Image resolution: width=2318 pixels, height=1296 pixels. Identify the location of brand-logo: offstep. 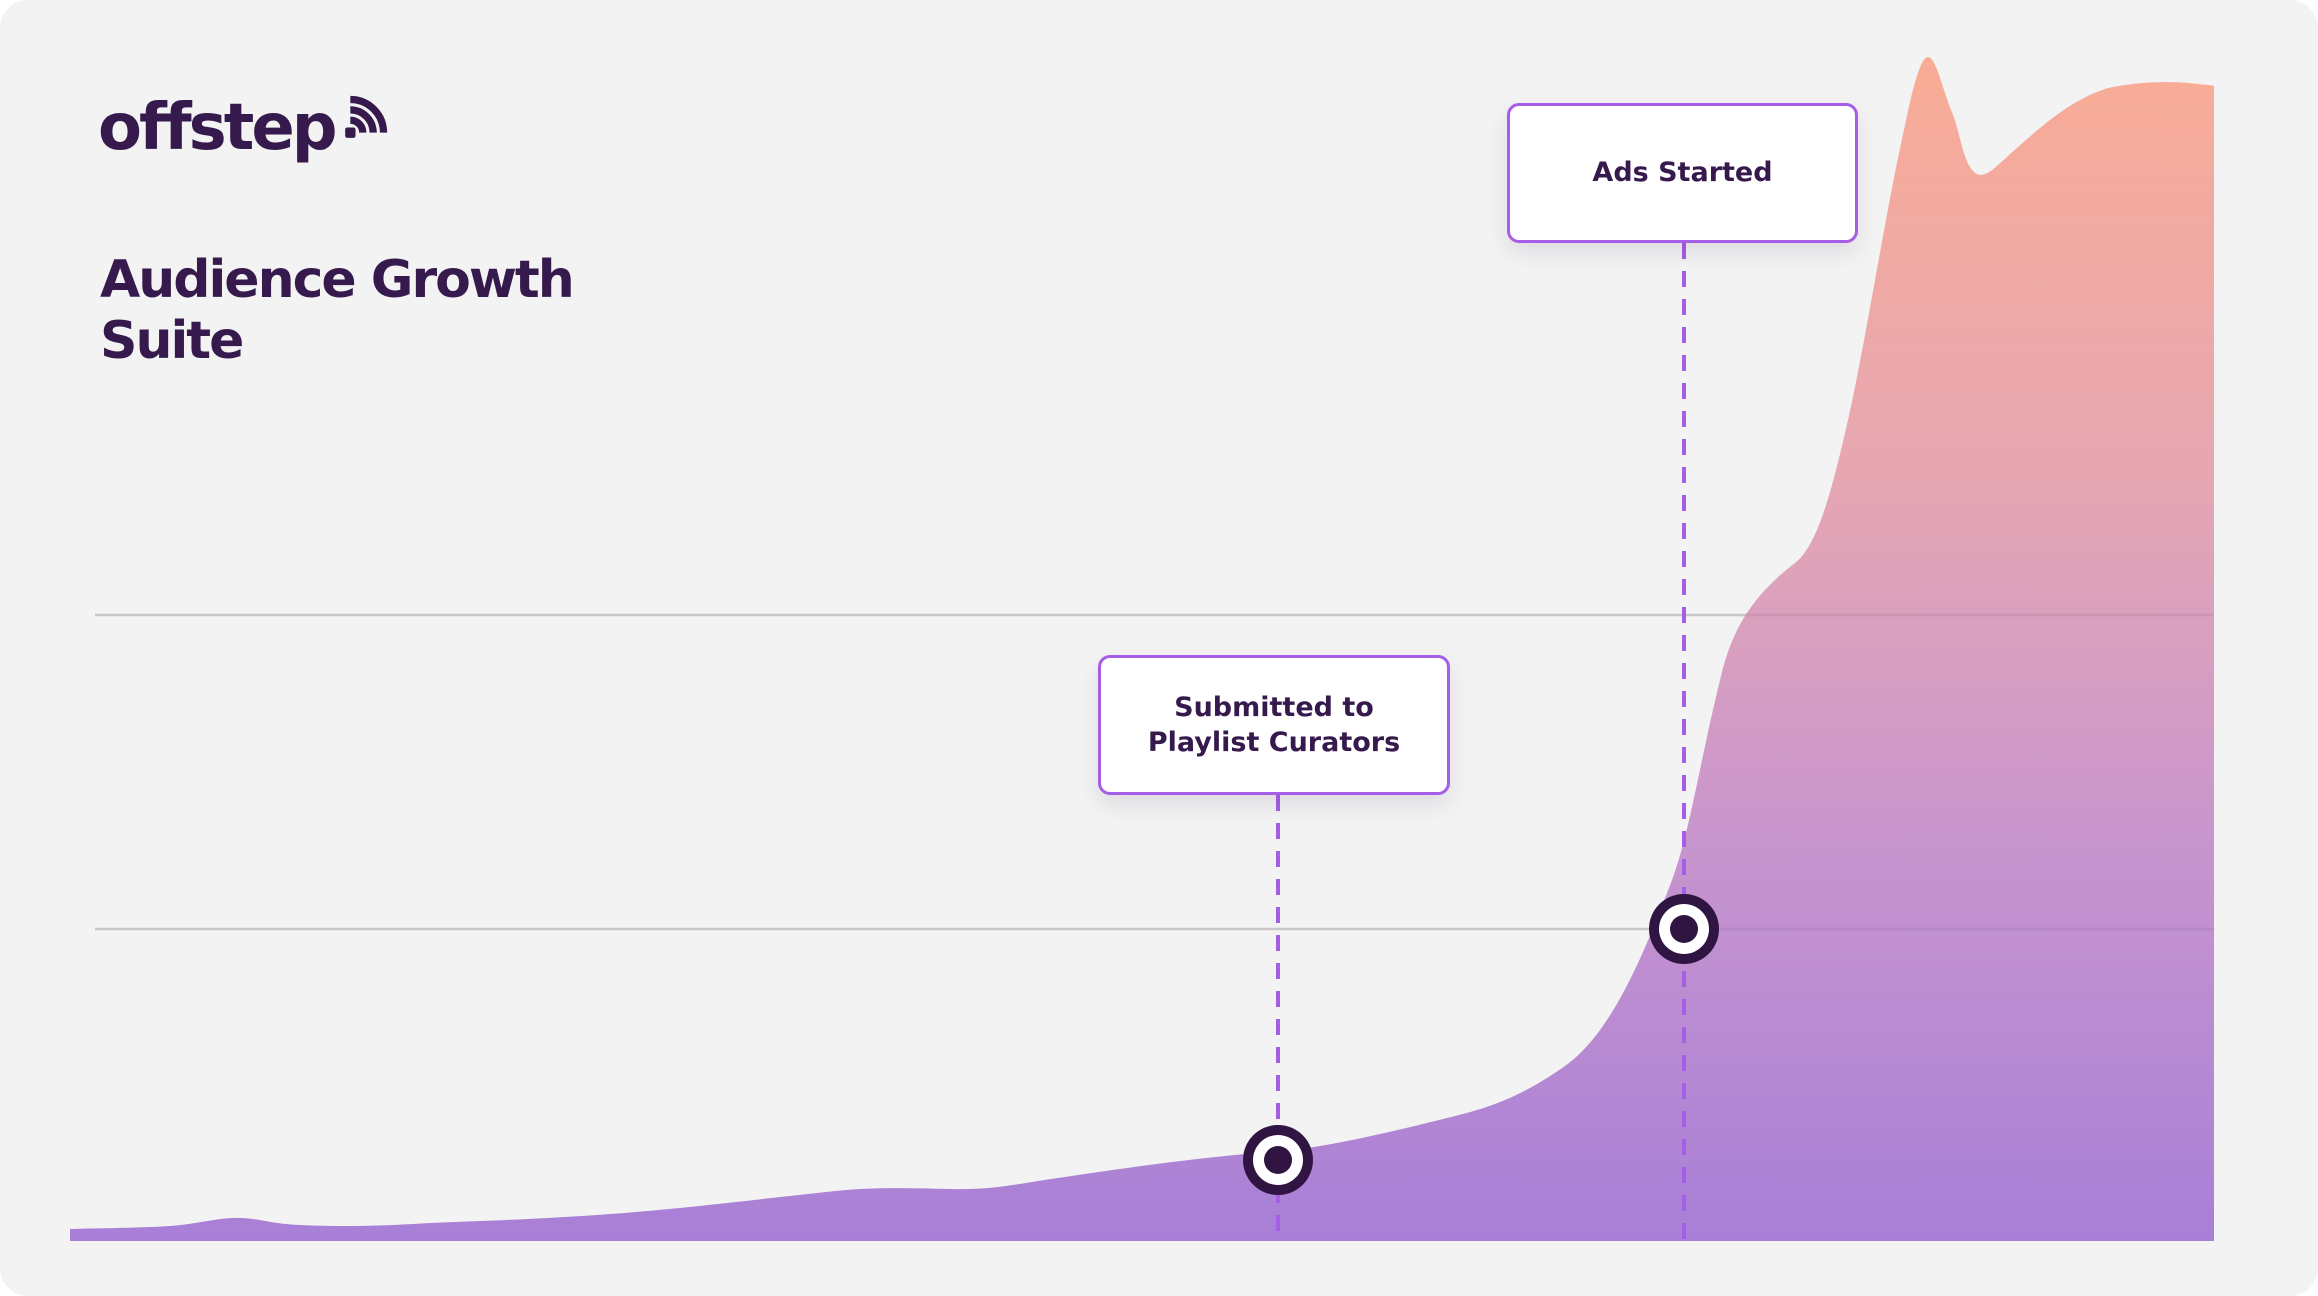
(247, 128).